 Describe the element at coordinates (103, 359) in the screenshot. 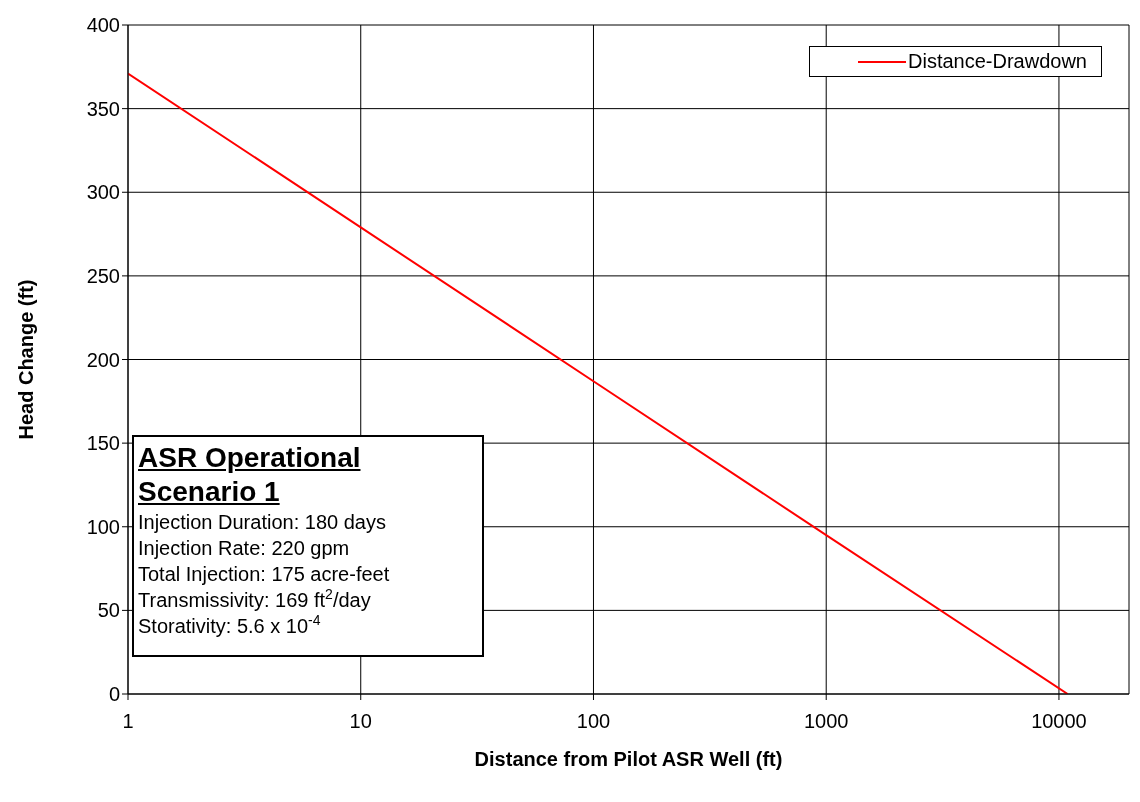

I see `y-tick-label: 200` at that location.